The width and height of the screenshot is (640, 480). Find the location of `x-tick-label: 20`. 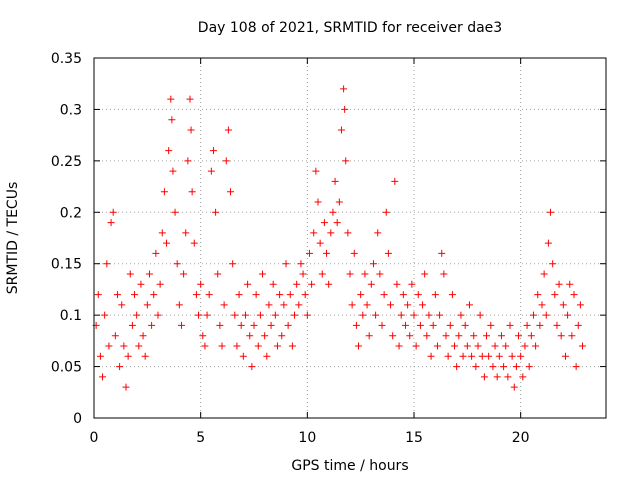

x-tick-label: 20 is located at coordinates (521, 438).